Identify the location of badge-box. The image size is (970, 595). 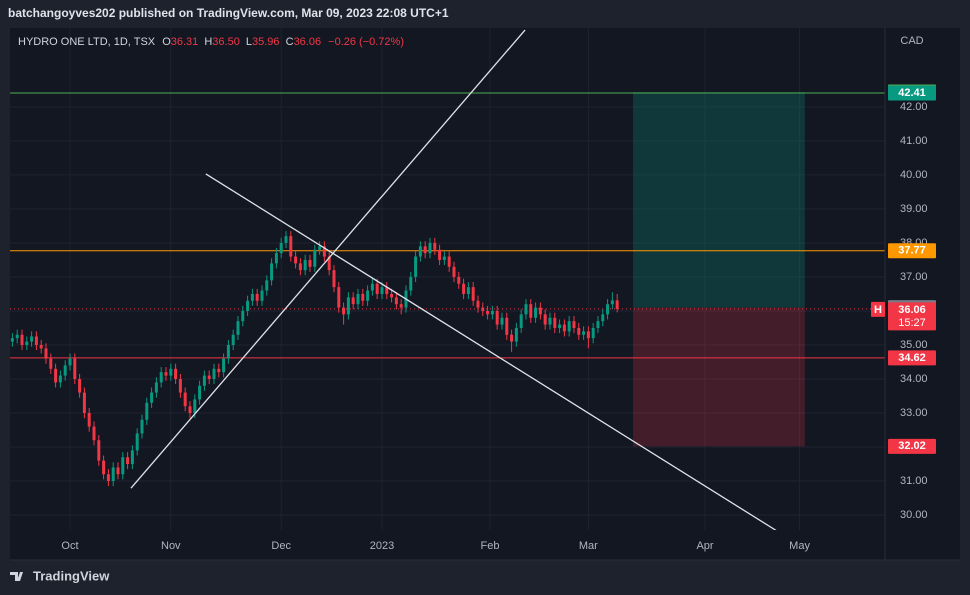
(878, 309).